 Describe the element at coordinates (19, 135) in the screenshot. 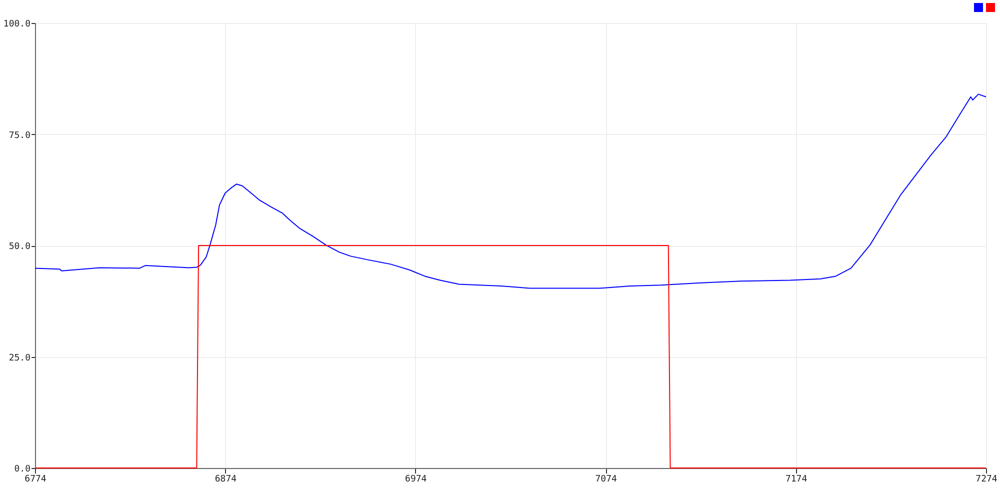

I see `y-tick-label: 75.0` at that location.